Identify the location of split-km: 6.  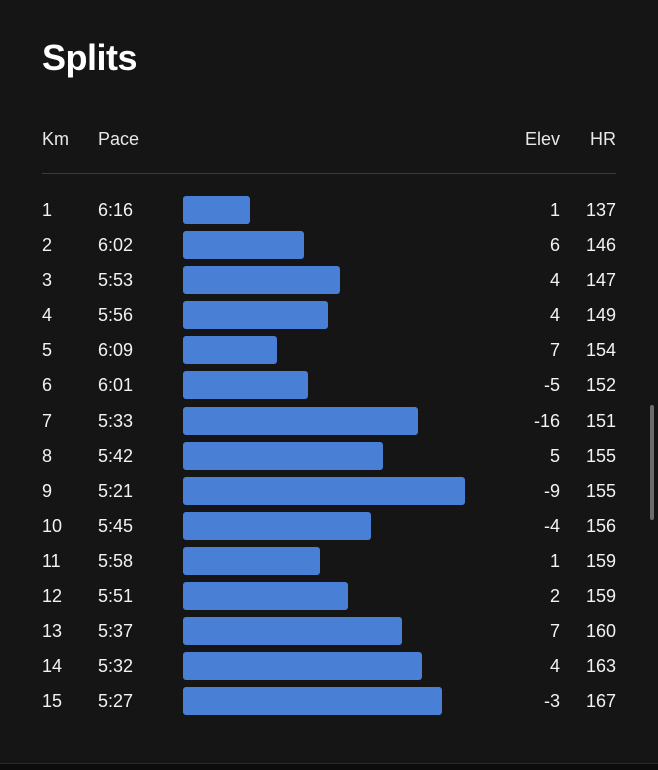
(47, 385).